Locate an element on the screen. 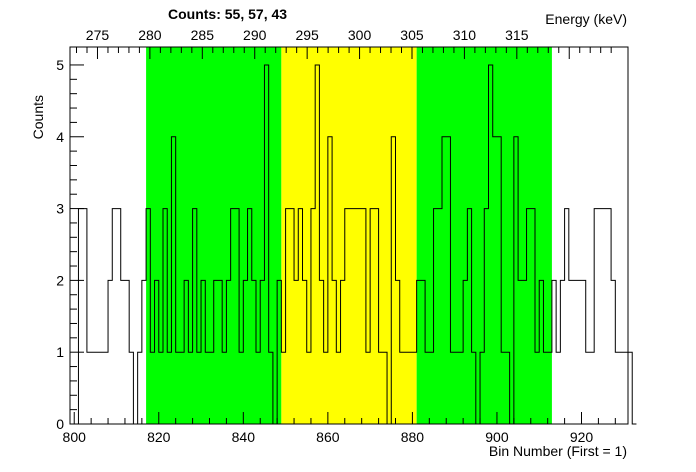 This screenshot has width=696, height=472. energy-tick-label: 315 is located at coordinates (517, 35).